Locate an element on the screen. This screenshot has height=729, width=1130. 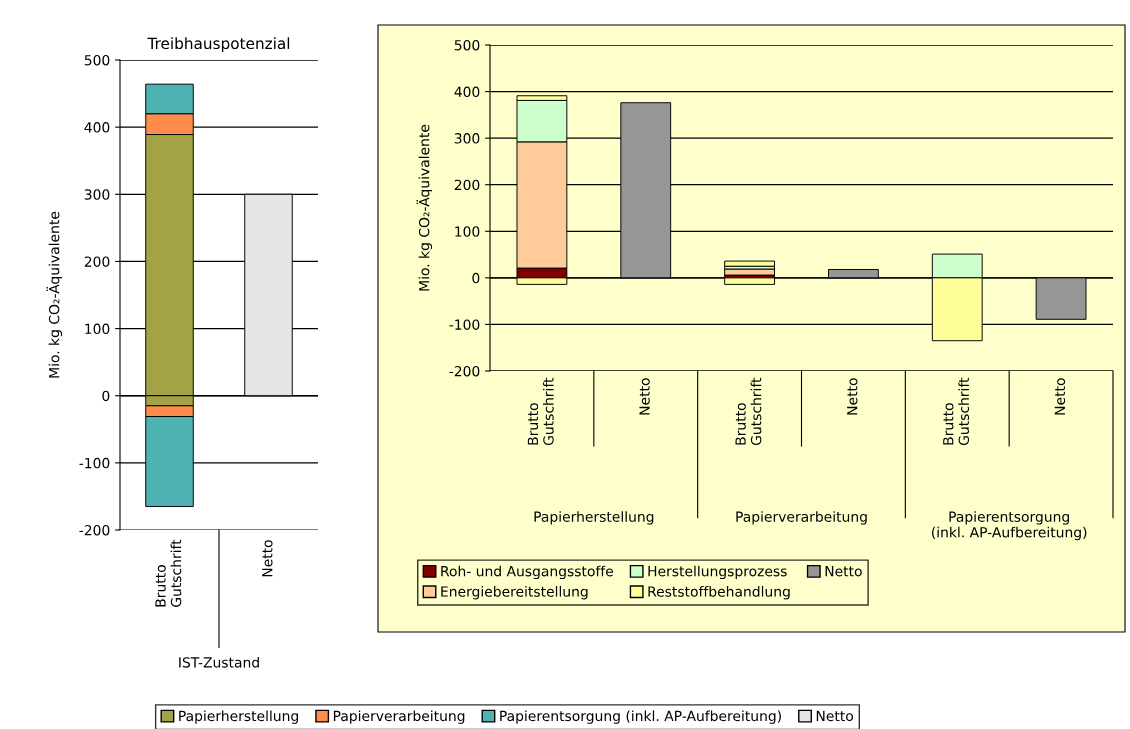
legend-label: Reststoffbehandlung is located at coordinates (719, 593).